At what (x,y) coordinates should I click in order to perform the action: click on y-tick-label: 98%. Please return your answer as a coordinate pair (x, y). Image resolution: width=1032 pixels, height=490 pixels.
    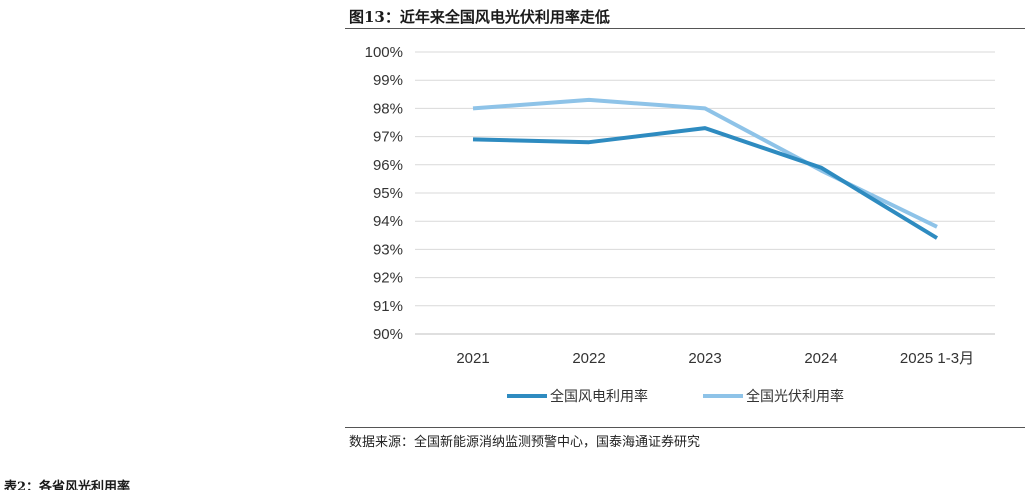
    Looking at the image, I should click on (388, 108).